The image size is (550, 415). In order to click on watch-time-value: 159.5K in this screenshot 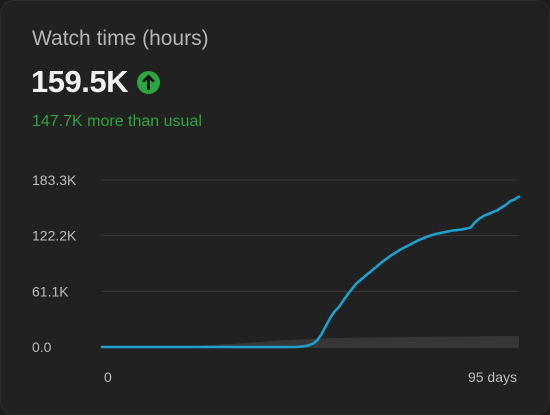, I will do `click(79, 81)`.